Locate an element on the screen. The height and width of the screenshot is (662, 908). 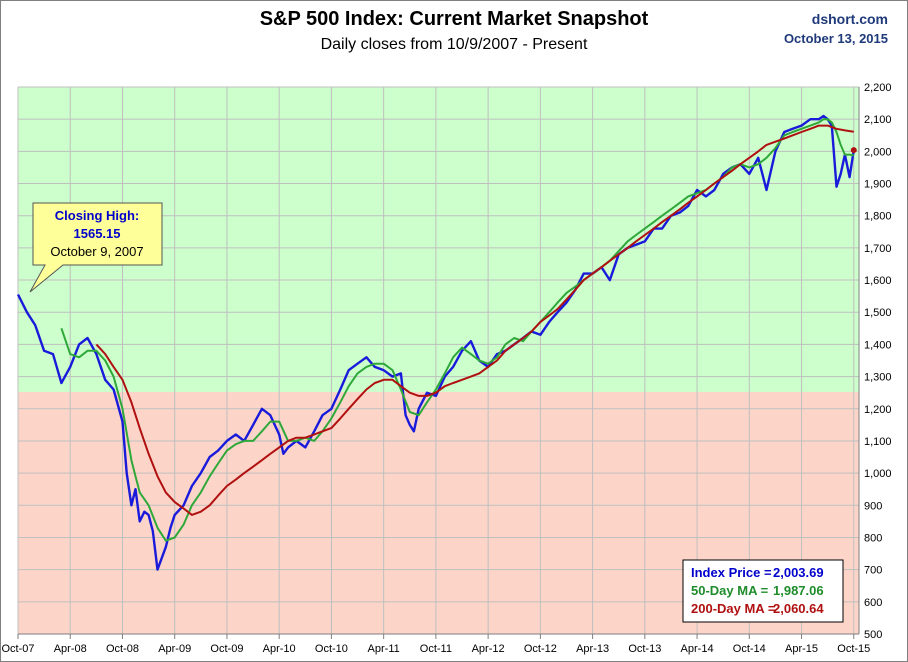
x-tick-label: Oct-12 is located at coordinates (540, 649).